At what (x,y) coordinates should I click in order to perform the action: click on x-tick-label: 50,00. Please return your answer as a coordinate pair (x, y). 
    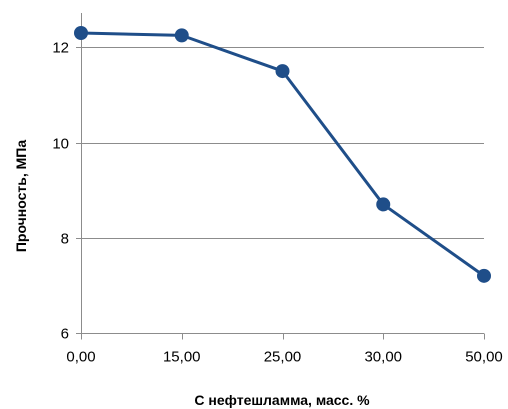
    Looking at the image, I should click on (484, 357).